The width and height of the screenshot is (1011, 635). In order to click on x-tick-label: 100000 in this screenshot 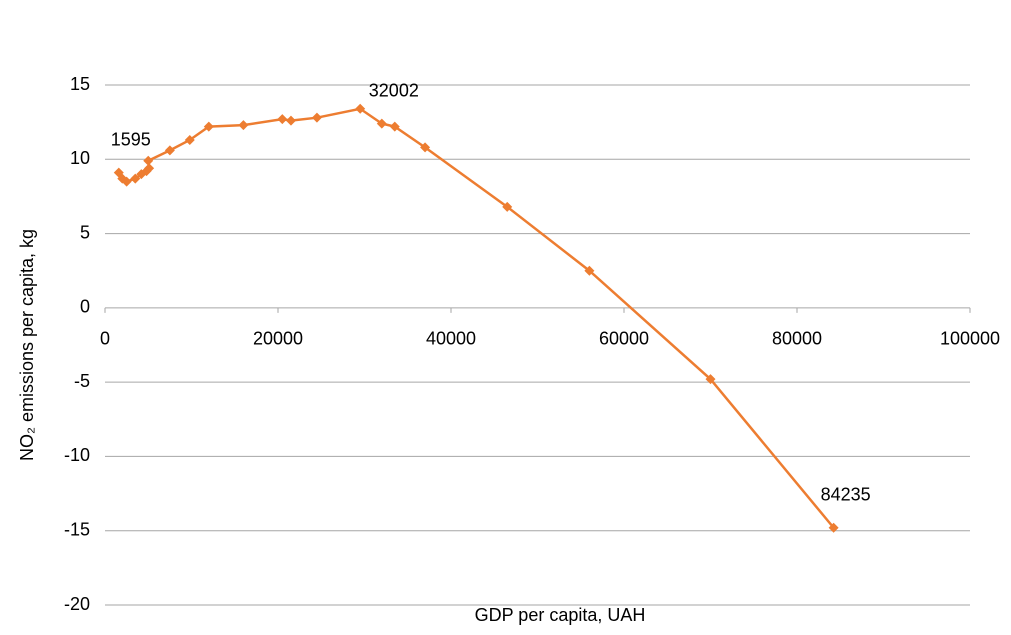, I will do `click(970, 339)`.